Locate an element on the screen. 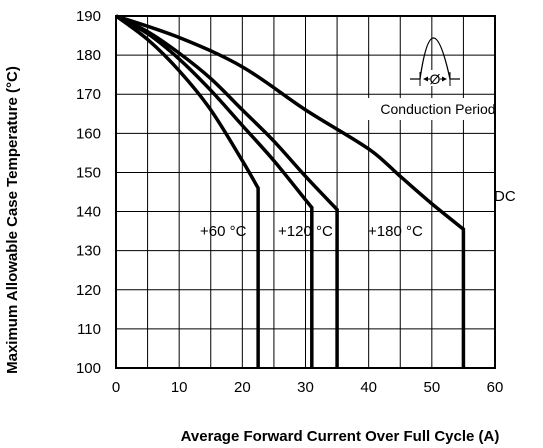 The height and width of the screenshot is (448, 543). x-tick-label: 60 is located at coordinates (495, 387).